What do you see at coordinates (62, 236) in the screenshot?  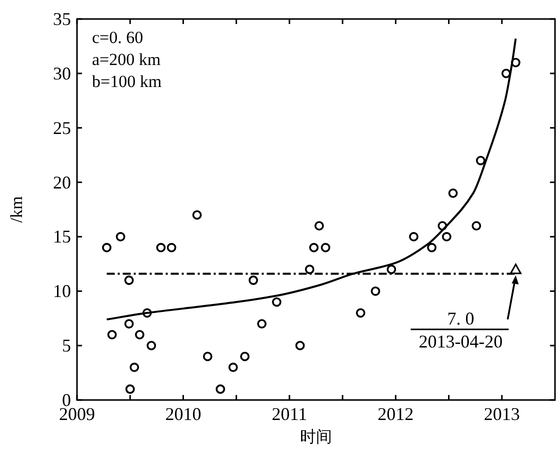 I see `y-tick-label: 15` at bounding box center [62, 236].